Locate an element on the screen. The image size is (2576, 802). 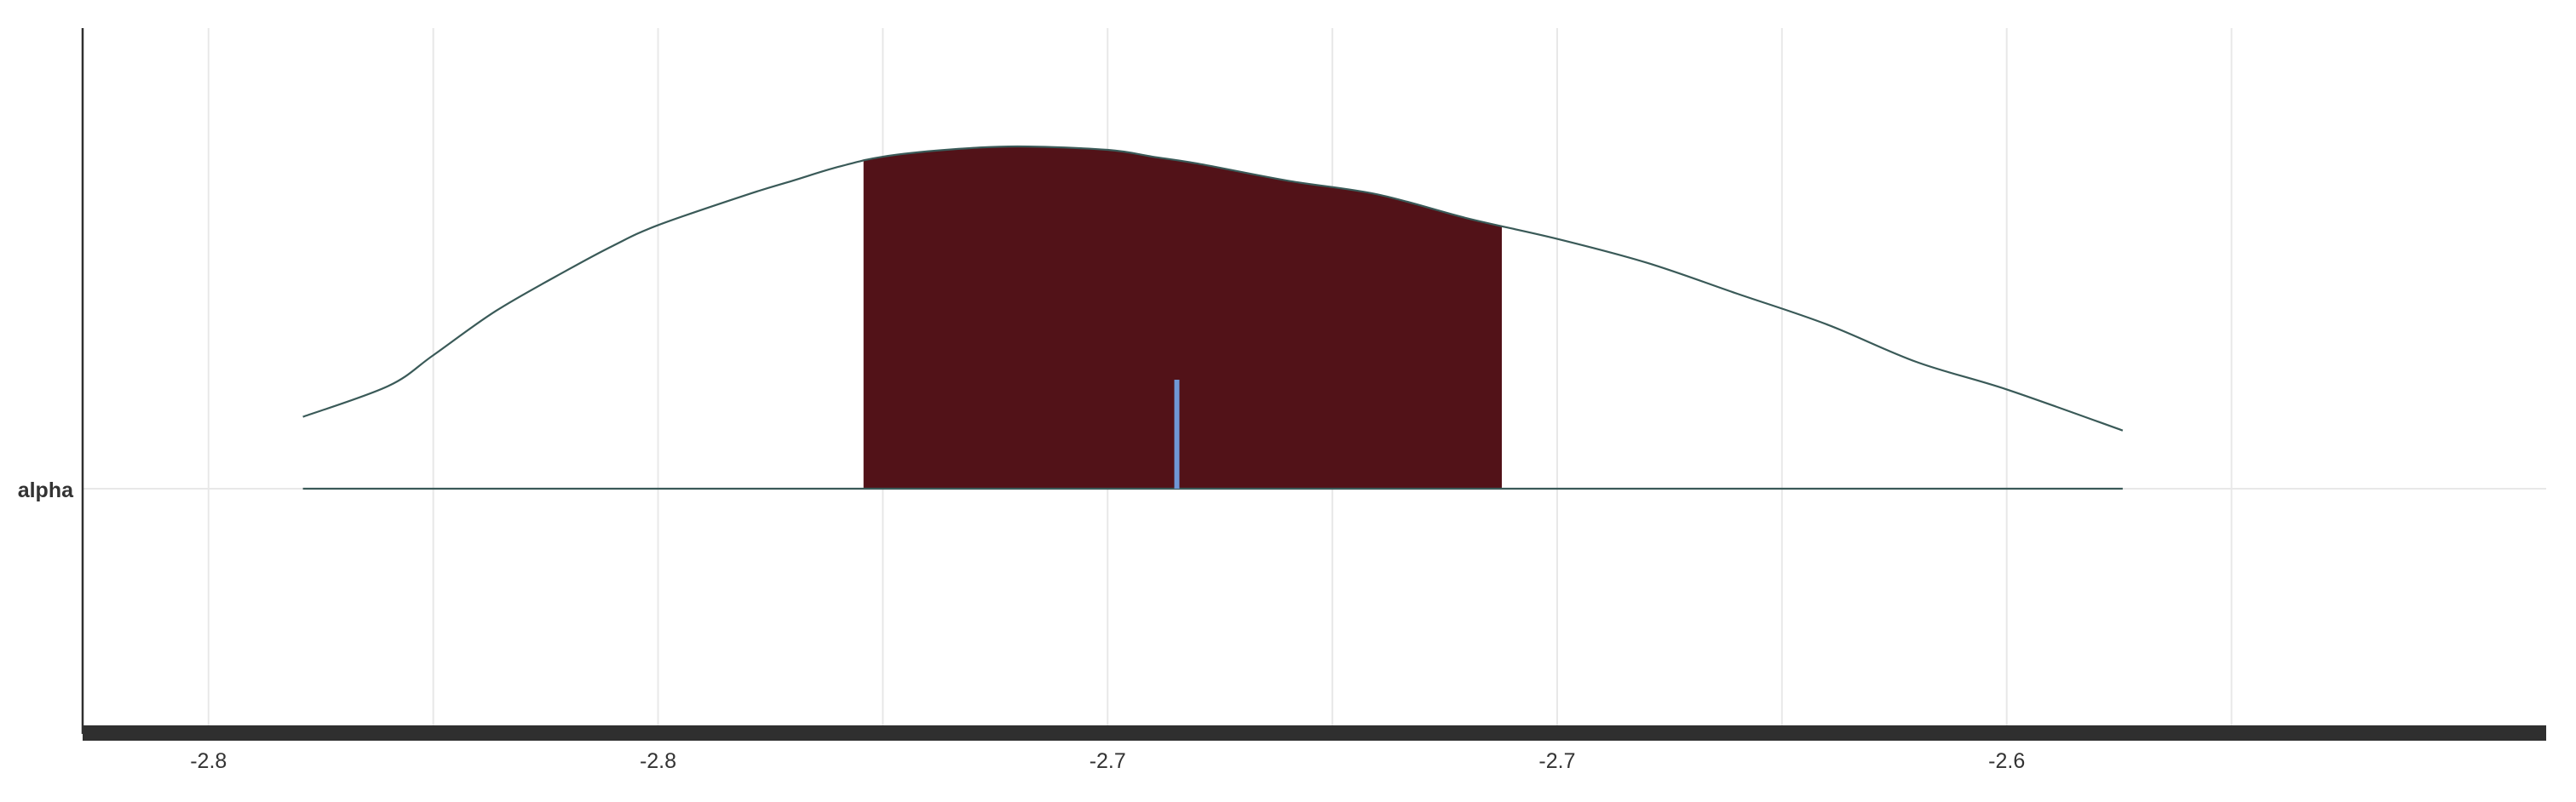
x-axis-ticks: -2.8 -2.8 -2.7 -2.7 -2.6 is located at coordinates (1107, 761).